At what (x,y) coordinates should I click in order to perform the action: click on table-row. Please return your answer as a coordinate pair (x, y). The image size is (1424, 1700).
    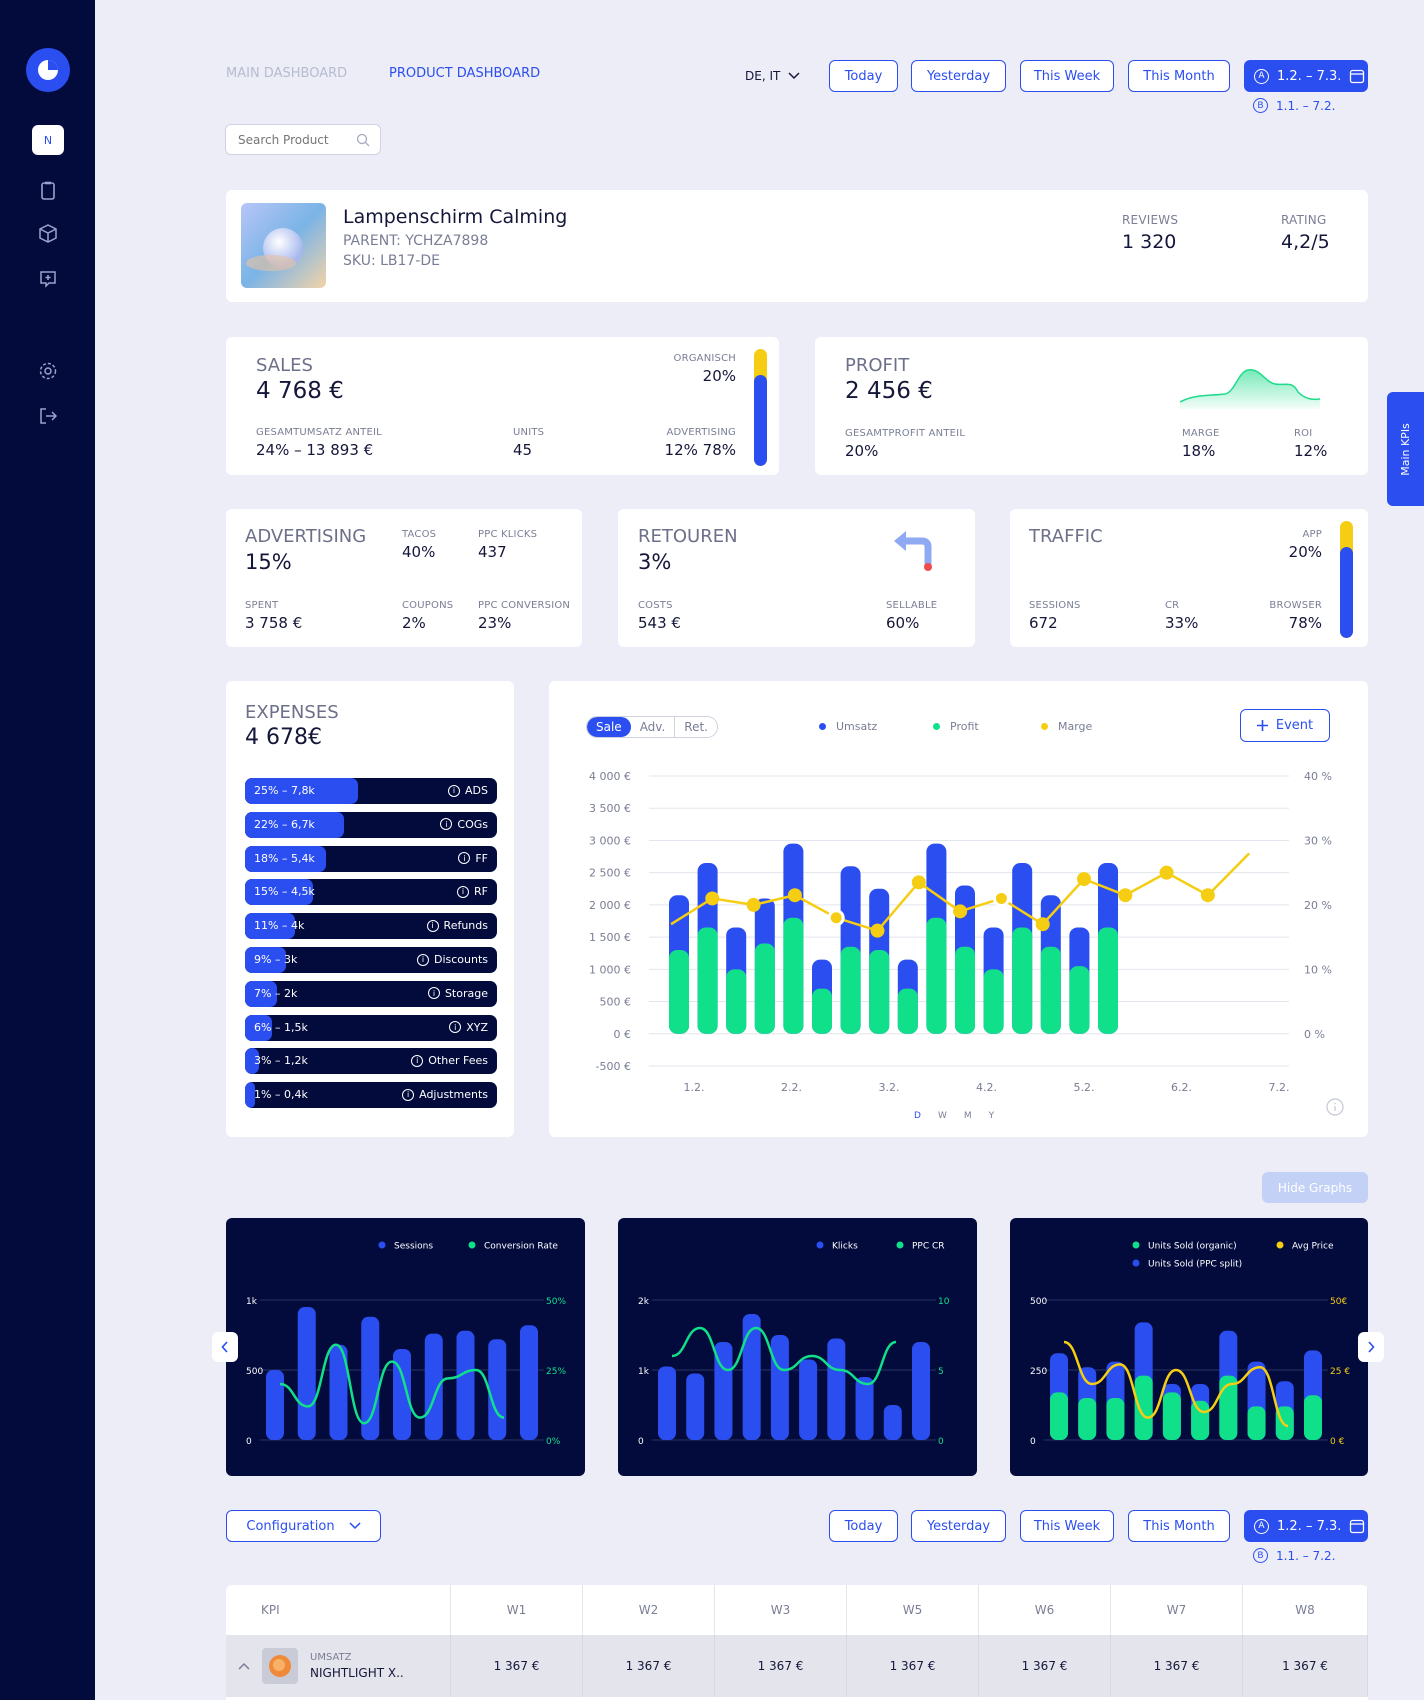
    Looking at the image, I should click on (797, 1666).